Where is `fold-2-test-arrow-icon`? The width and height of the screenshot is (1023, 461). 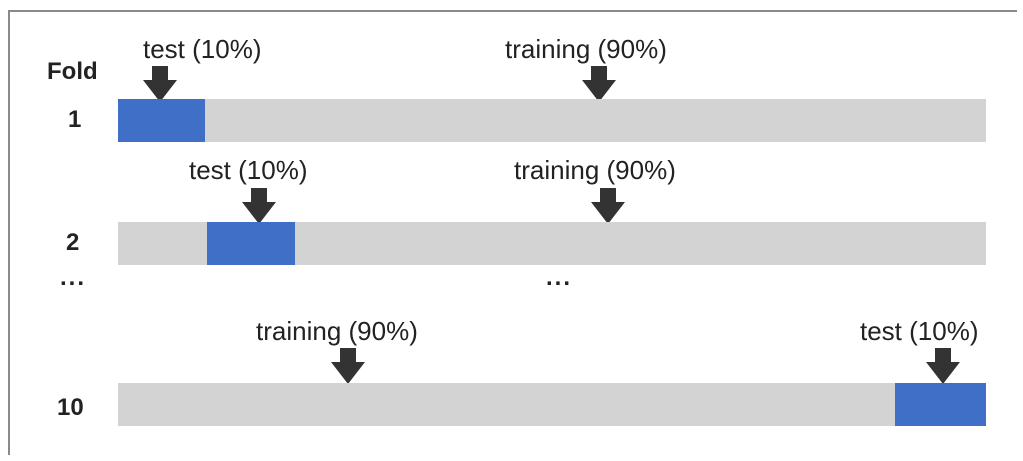
fold-2-test-arrow-icon is located at coordinates (259, 206).